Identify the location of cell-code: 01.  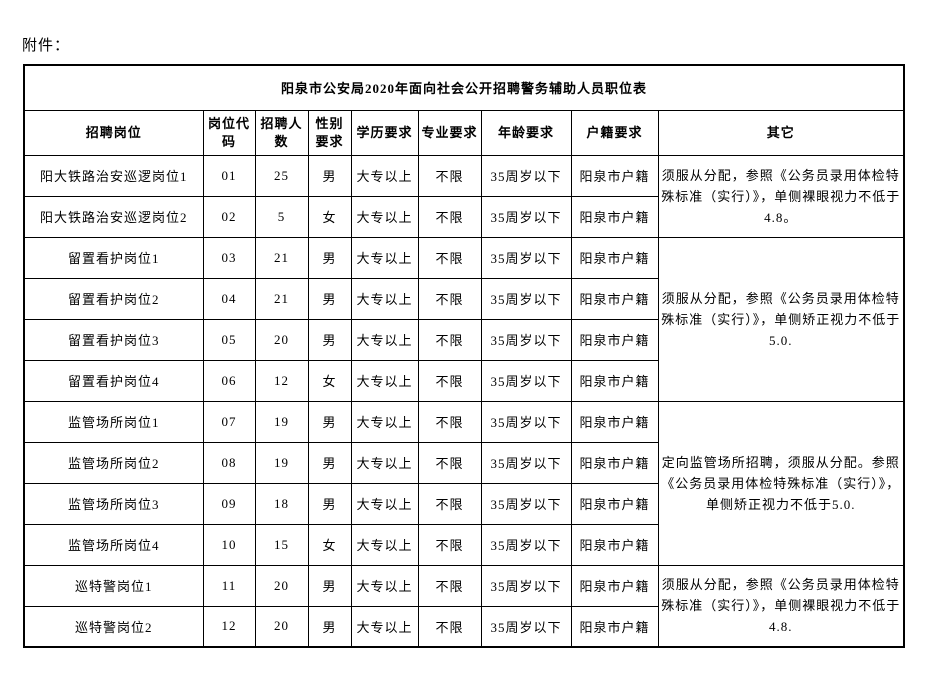
(229, 175).